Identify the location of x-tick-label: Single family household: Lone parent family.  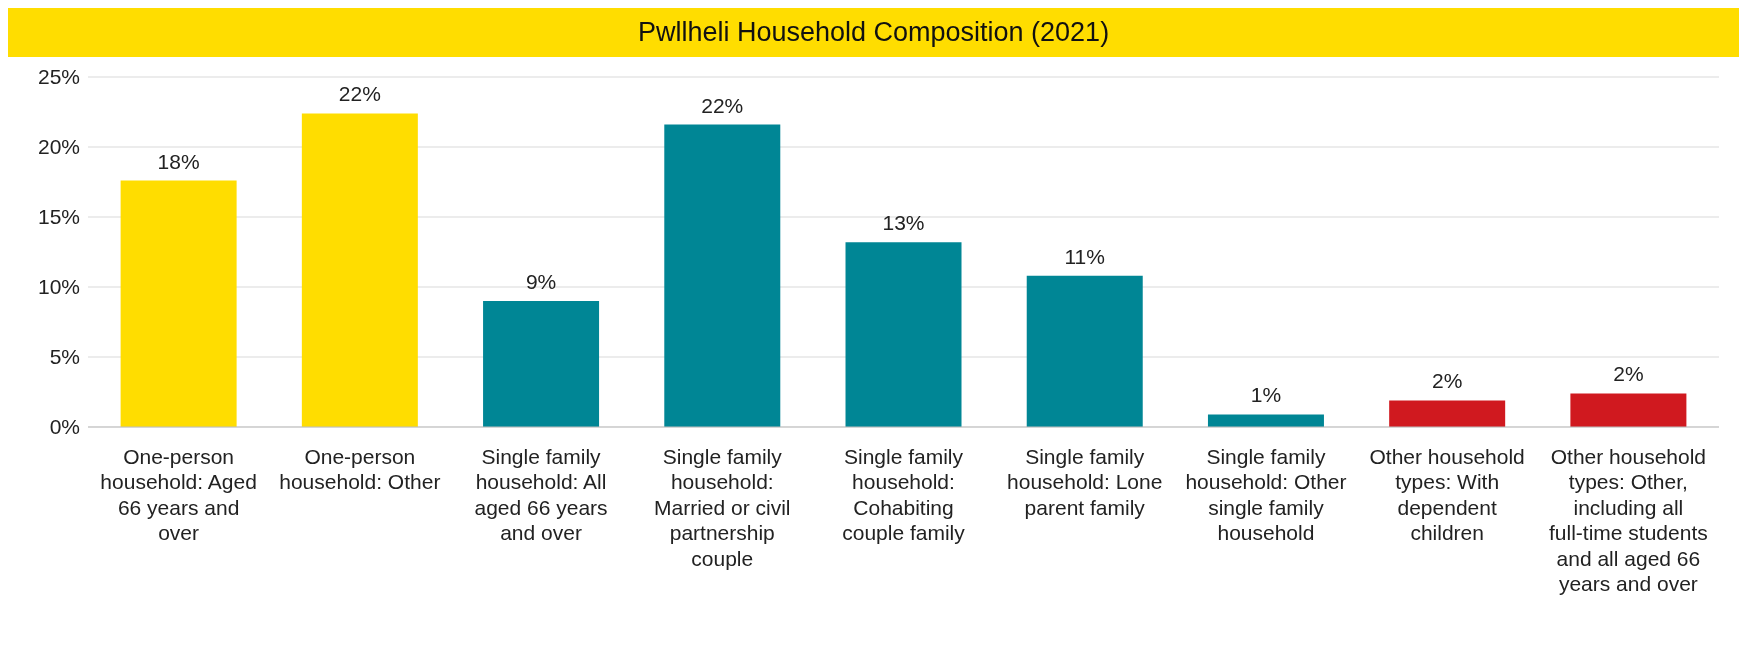
(1085, 481).